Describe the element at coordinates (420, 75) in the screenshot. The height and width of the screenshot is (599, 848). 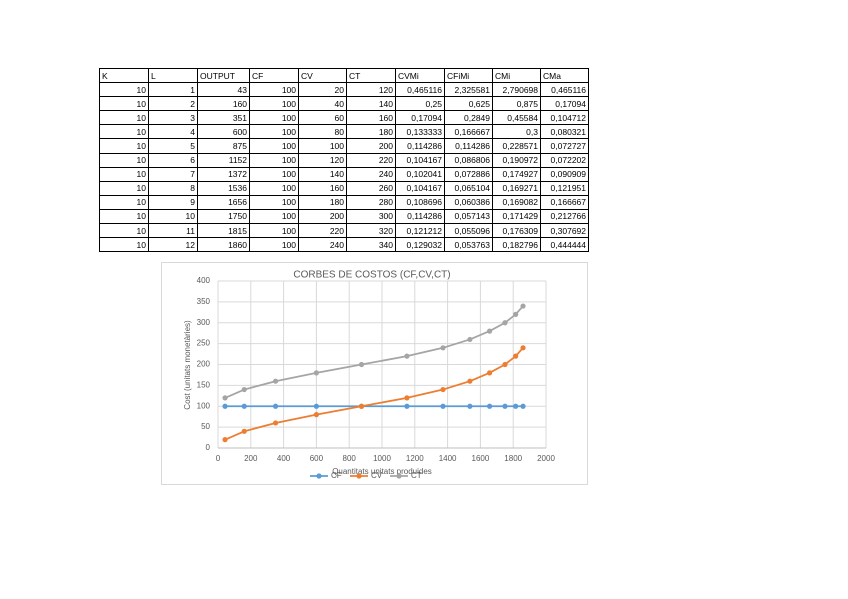
I see `cell: CVMi` at that location.